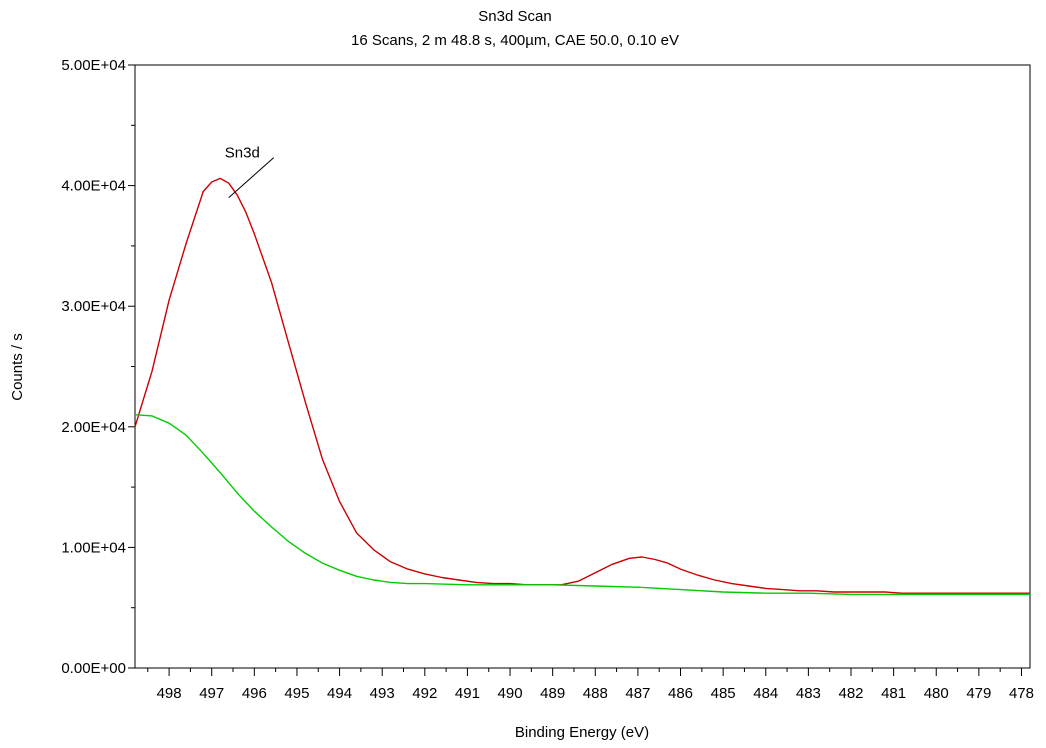  What do you see at coordinates (850, 693) in the screenshot?
I see `x-tick-label: 482` at bounding box center [850, 693].